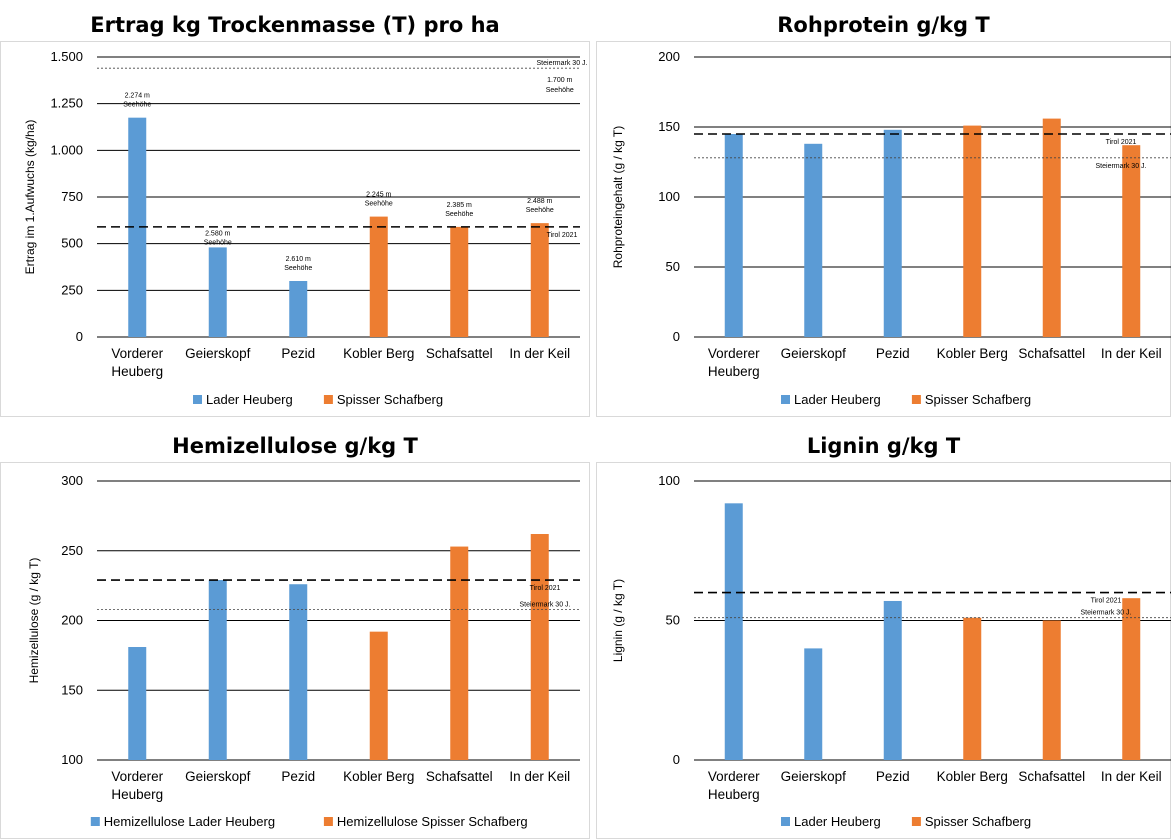 Image resolution: width=1171 pixels, height=839 pixels. Describe the element at coordinates (673, 266) in the screenshot. I see `y-tick-label: 50` at that location.